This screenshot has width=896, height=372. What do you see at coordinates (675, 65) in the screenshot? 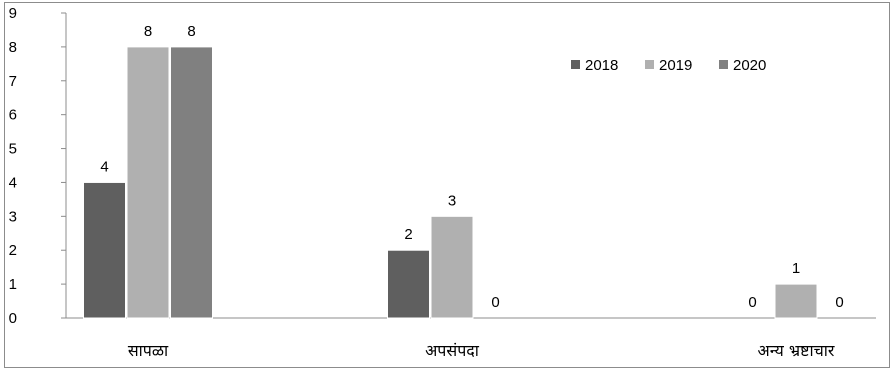
I see `legend-label: 2019` at bounding box center [675, 65].